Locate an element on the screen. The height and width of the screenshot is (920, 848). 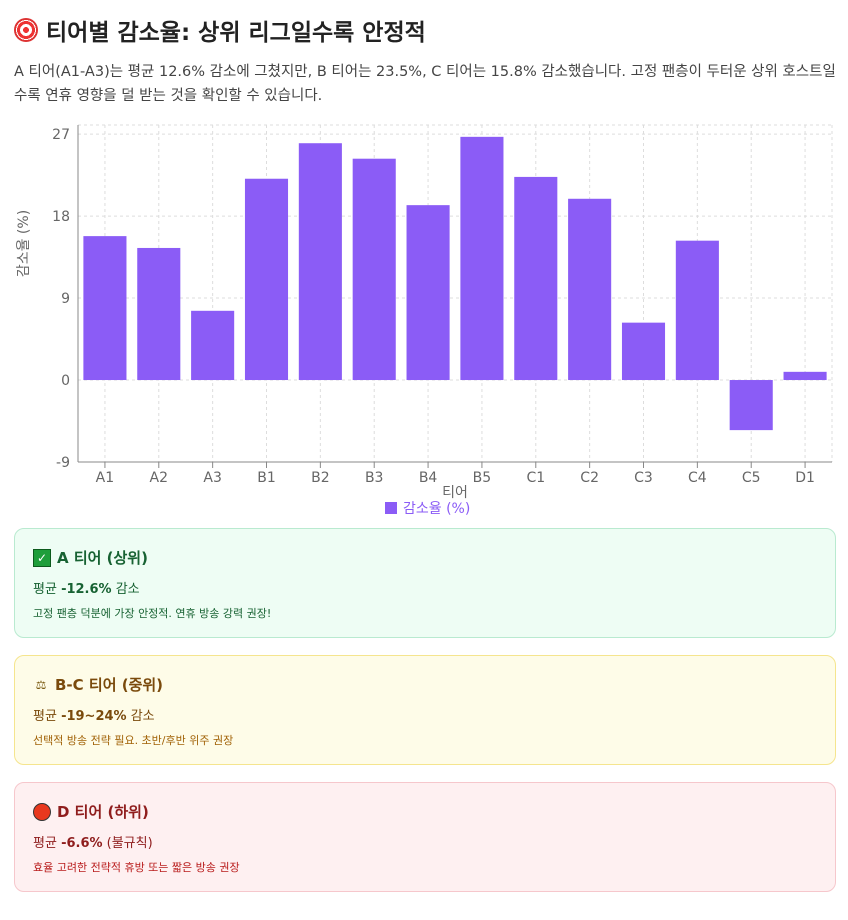
x-tick-label: D1 is located at coordinates (805, 478).